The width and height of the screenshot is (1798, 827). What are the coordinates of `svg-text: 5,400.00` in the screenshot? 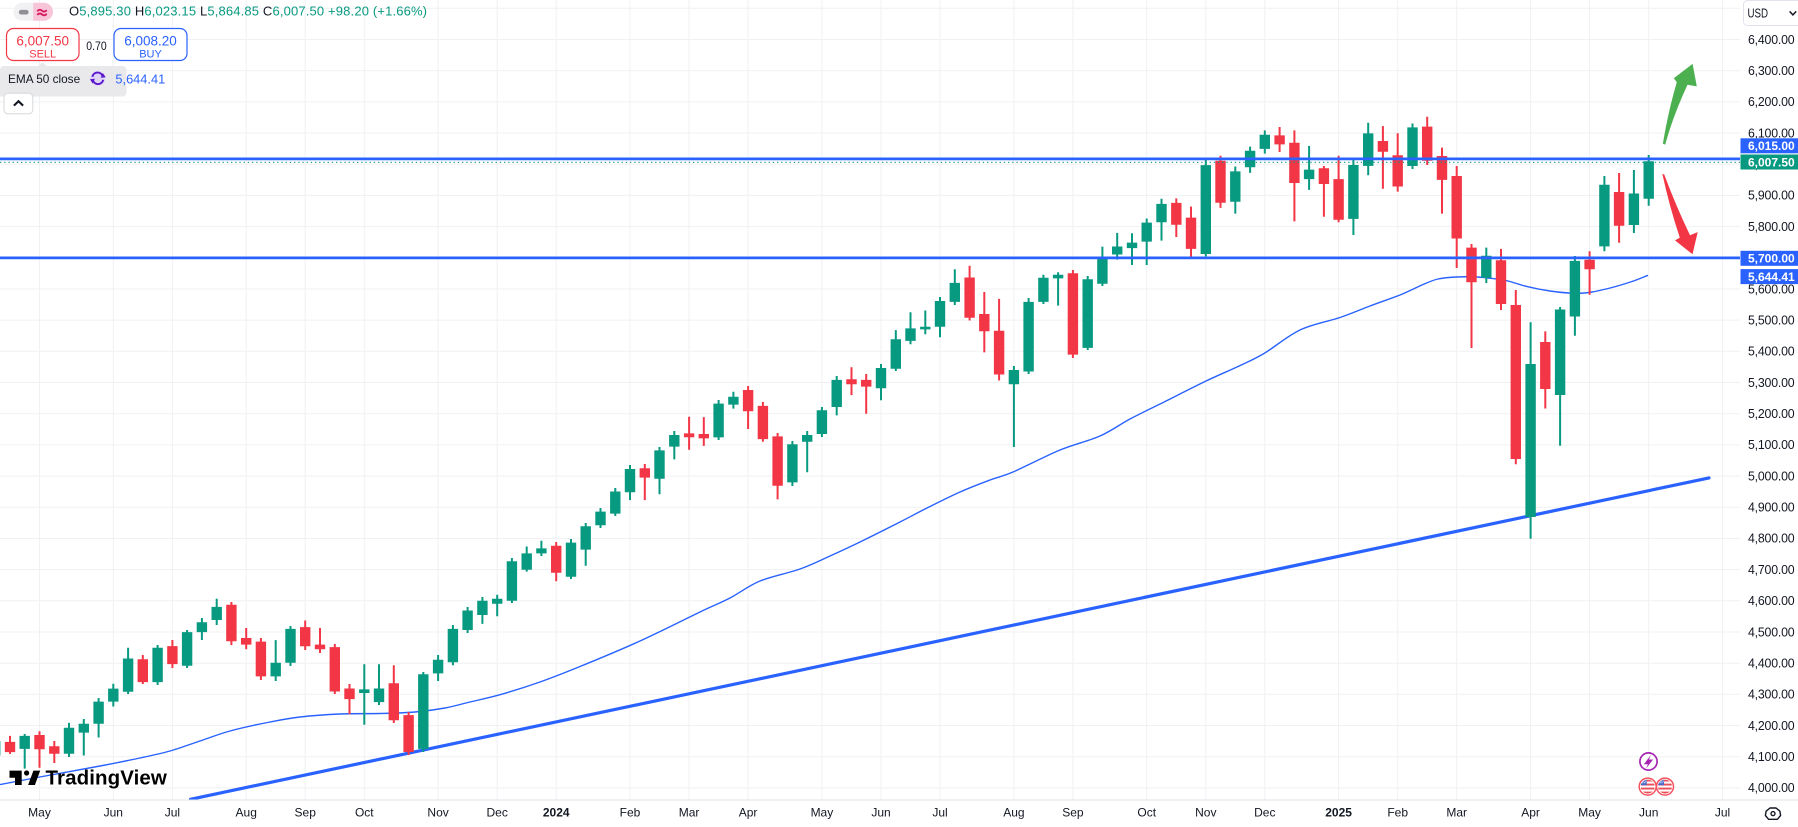 It's located at (1771, 352).